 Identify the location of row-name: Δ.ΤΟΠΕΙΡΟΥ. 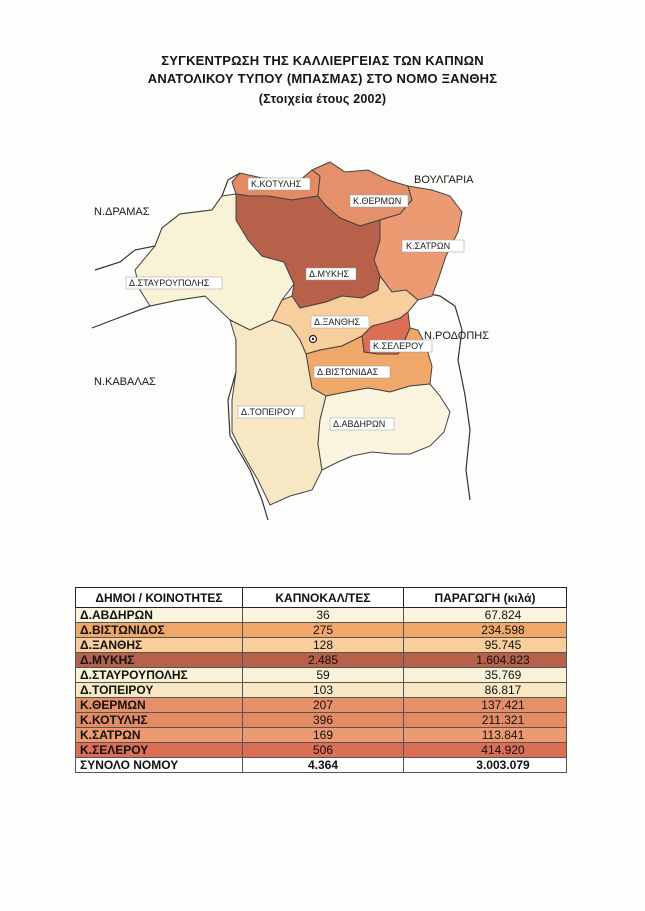
(159, 690).